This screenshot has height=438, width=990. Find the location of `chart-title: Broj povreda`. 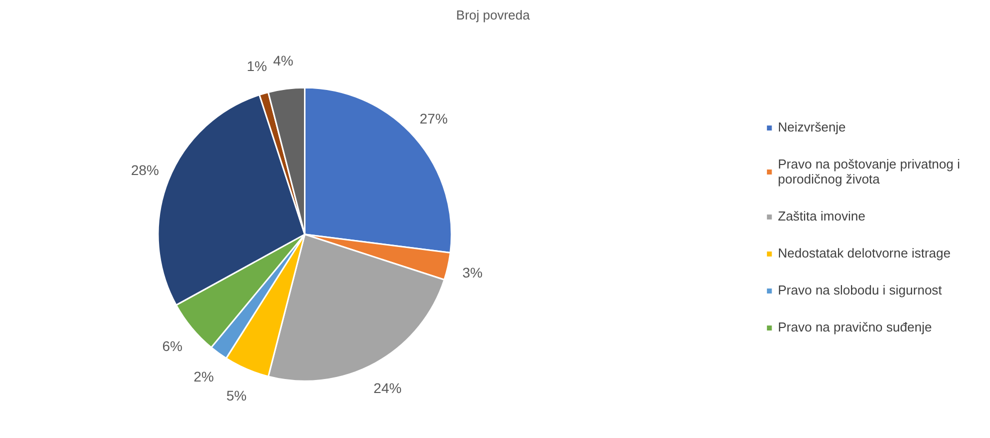

chart-title: Broj povreda is located at coordinates (493, 15).